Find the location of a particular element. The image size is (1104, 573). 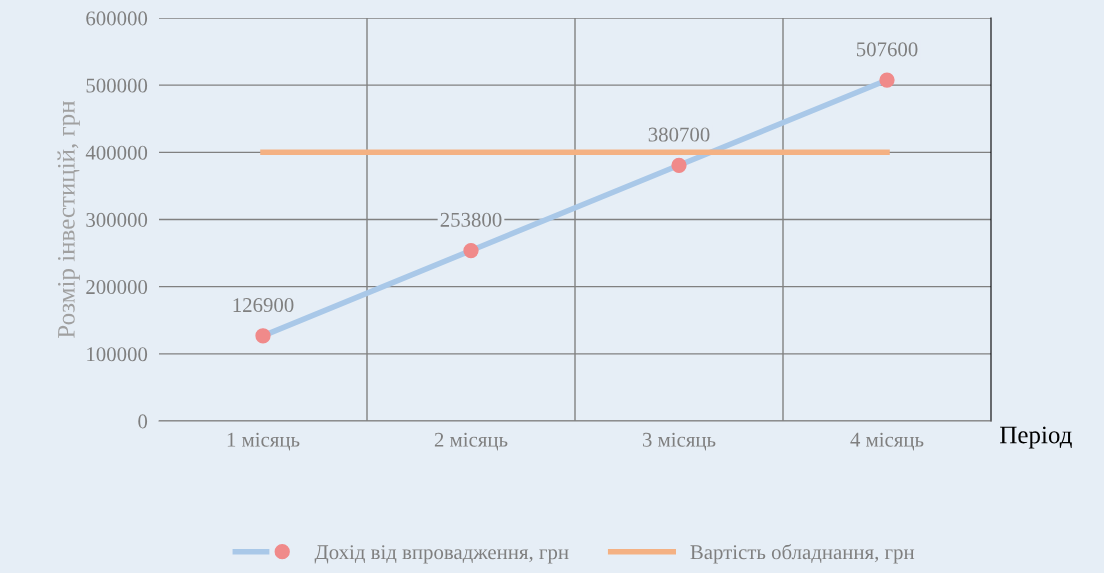

data-label: 380700 is located at coordinates (679, 134).